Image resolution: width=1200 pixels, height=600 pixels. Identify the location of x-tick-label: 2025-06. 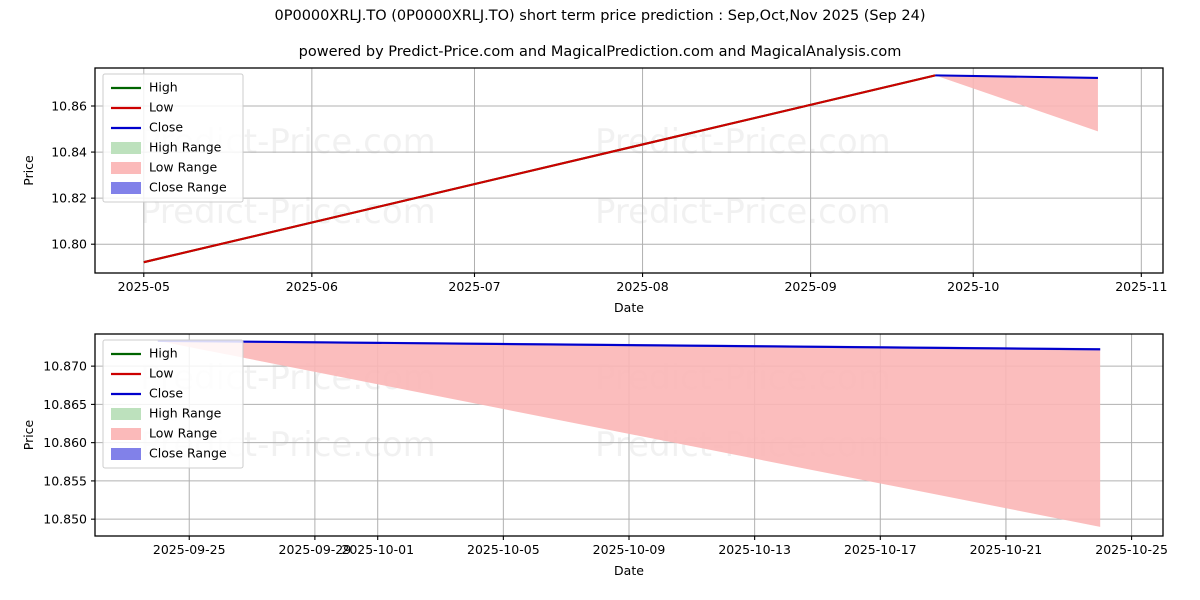
(312, 286).